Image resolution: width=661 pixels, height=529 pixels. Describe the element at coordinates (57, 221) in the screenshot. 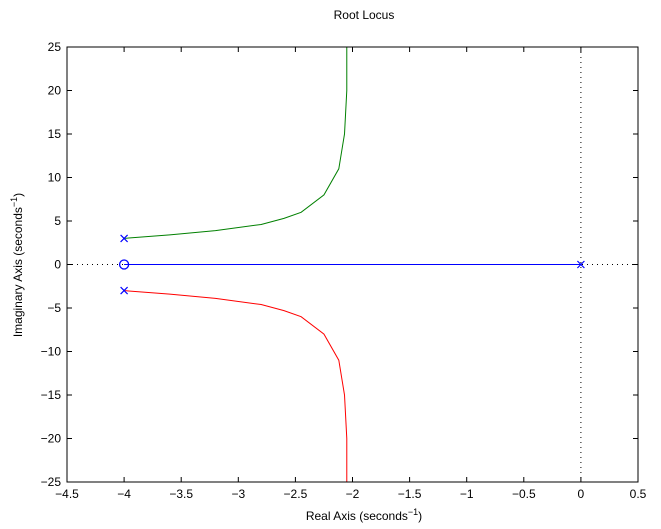

I see `y-tick-label: 5` at that location.